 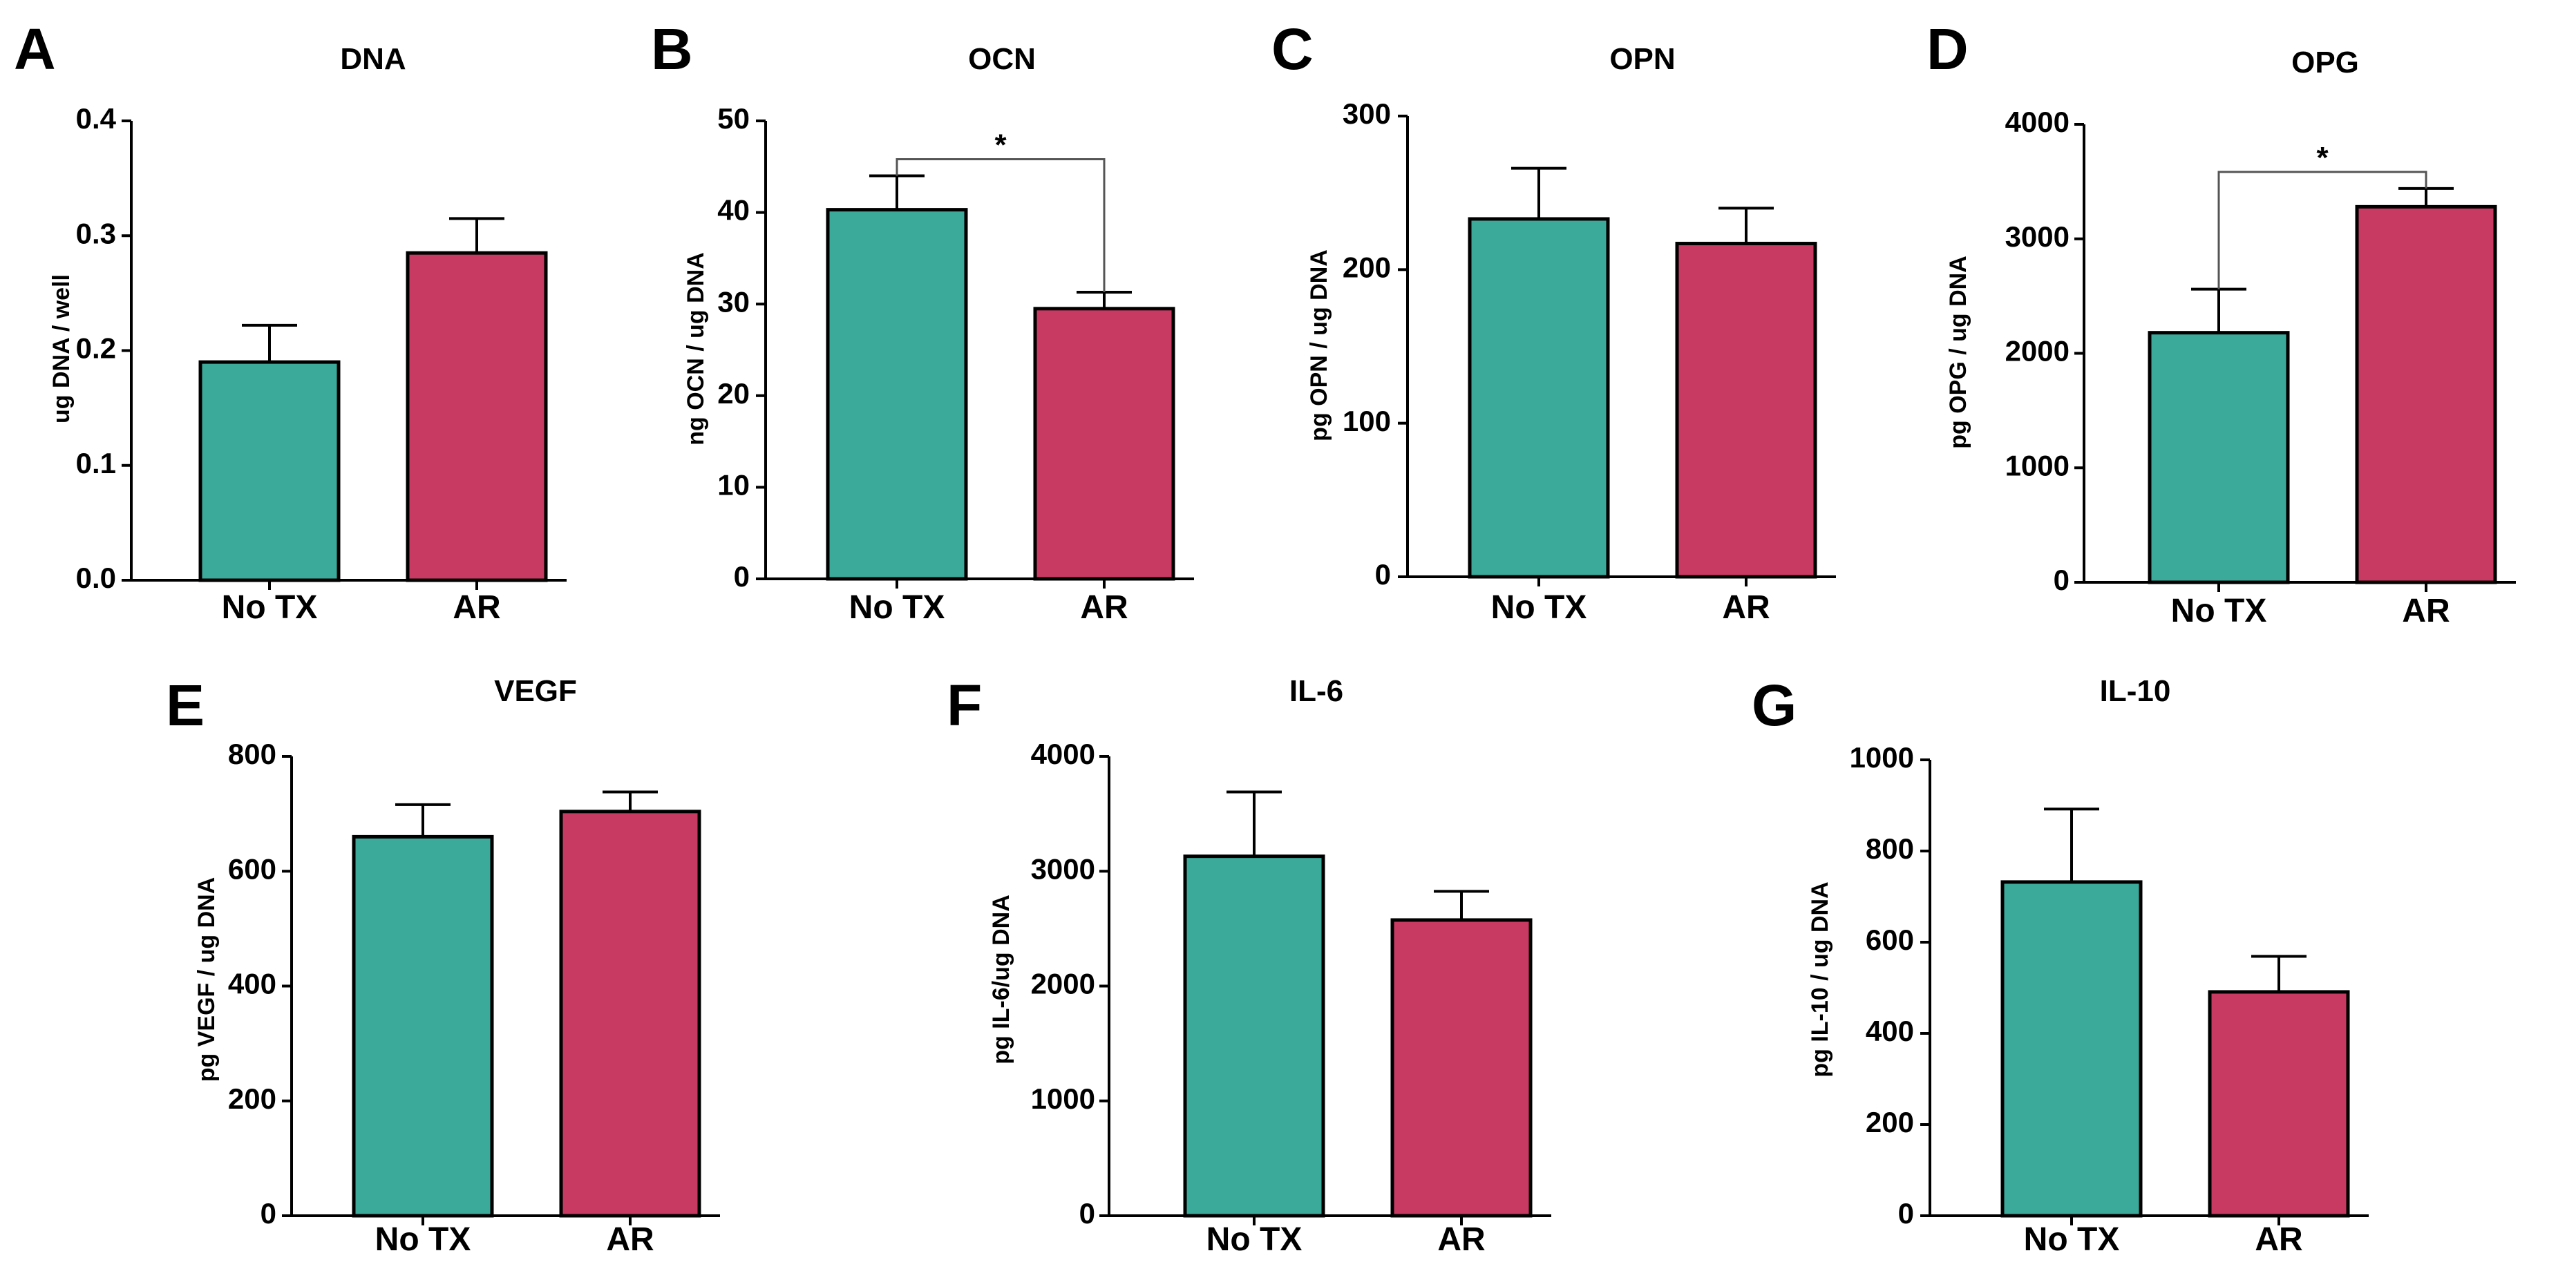 What do you see at coordinates (1774, 706) in the screenshot?
I see `panel-letter-g: G` at bounding box center [1774, 706].